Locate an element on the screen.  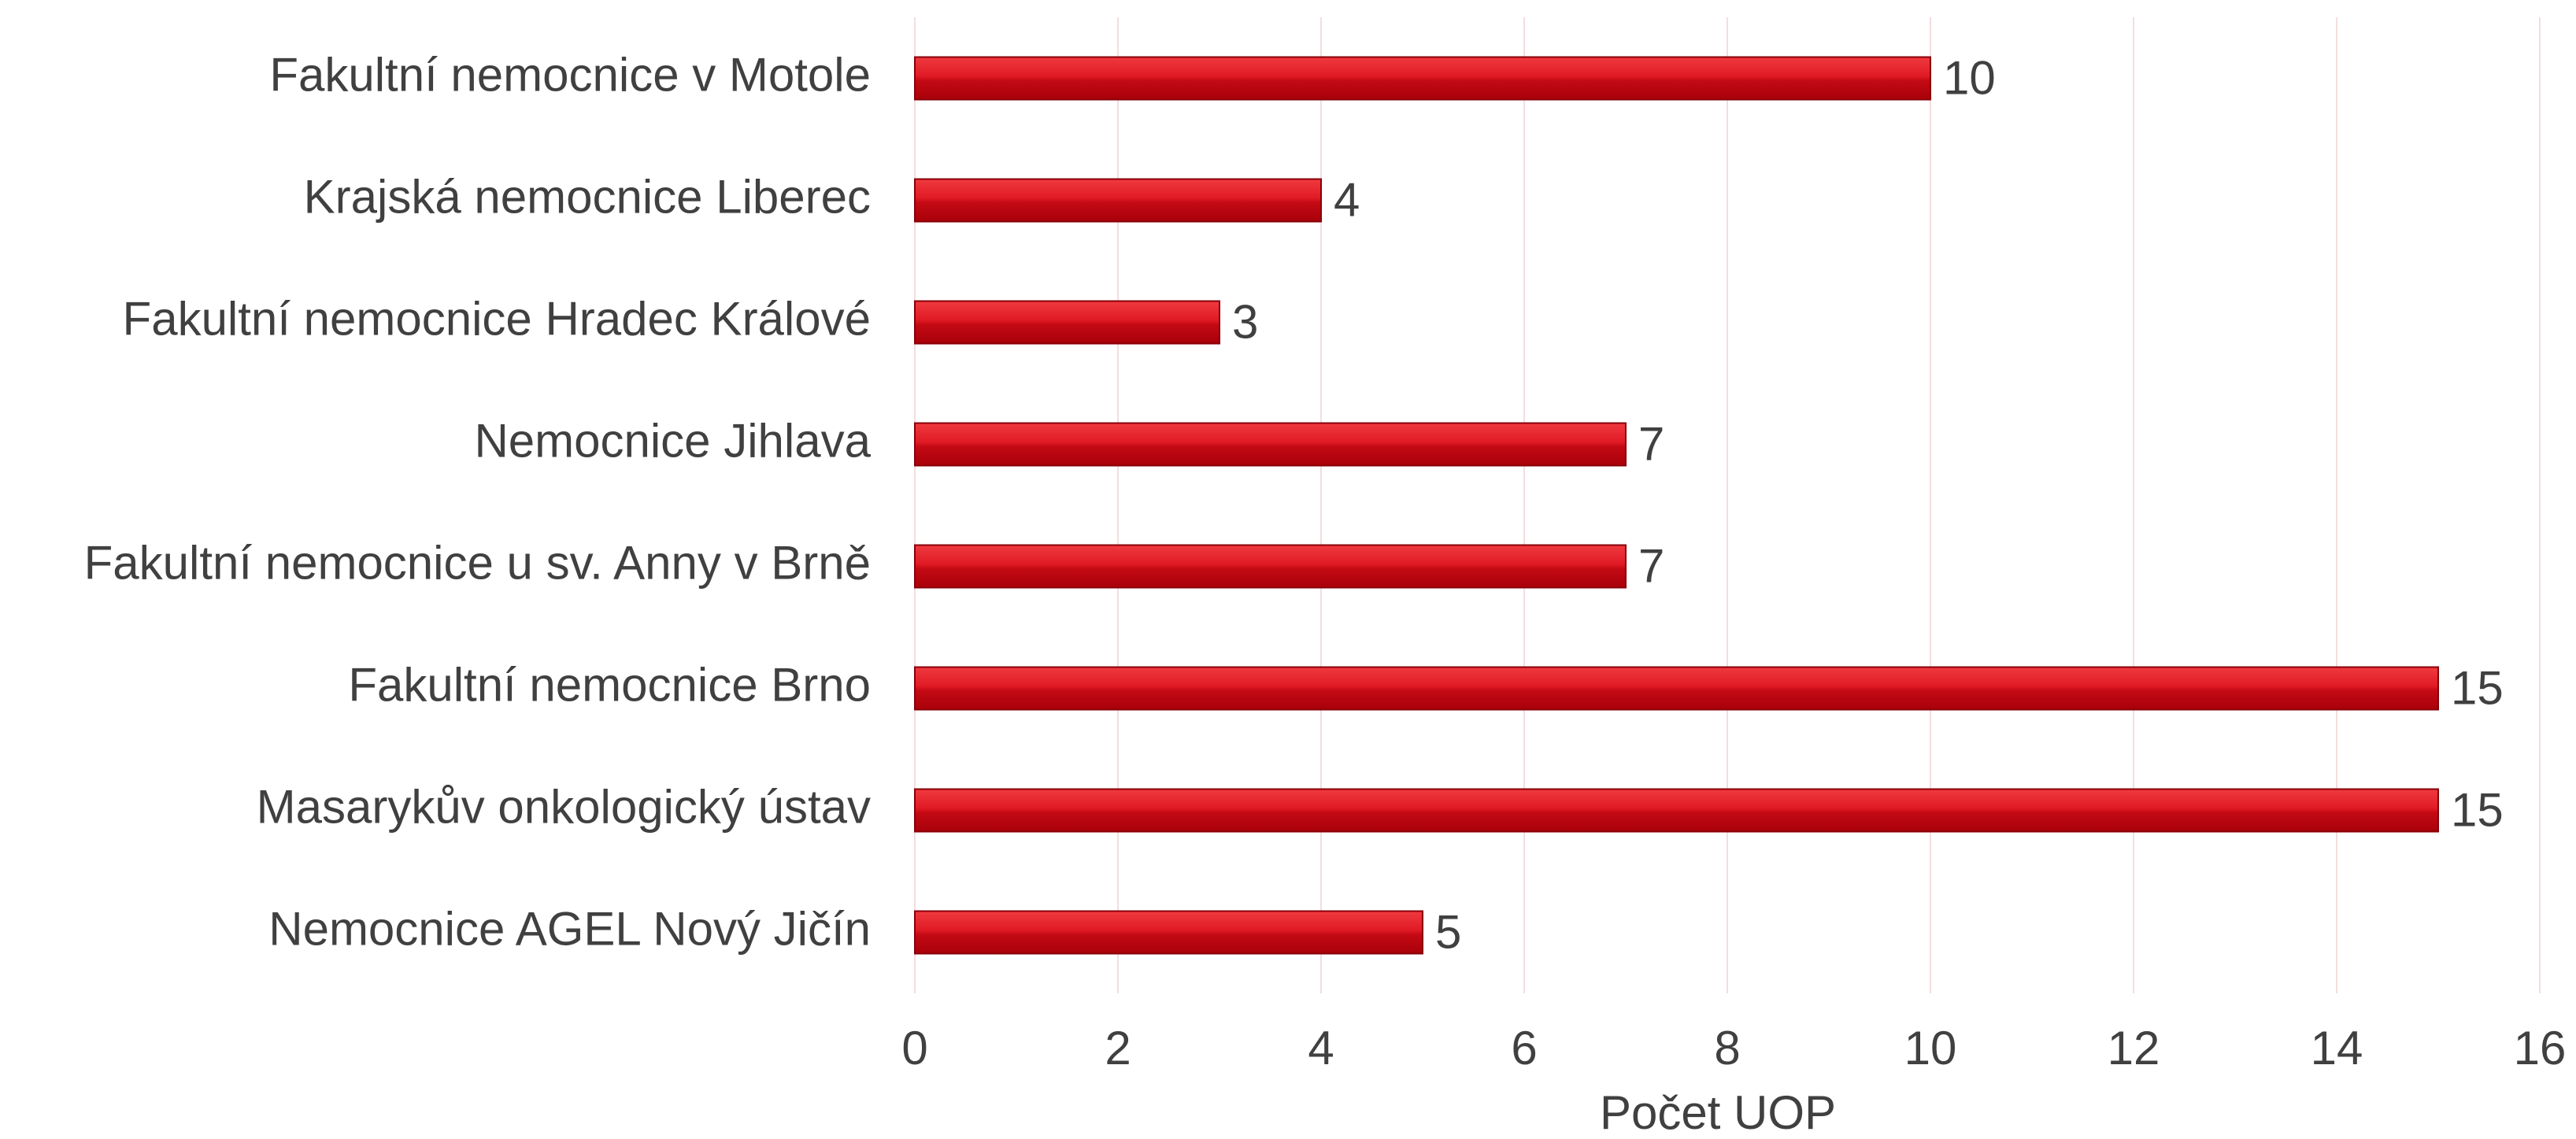
x-tick-label: 4 is located at coordinates (1321, 1048).